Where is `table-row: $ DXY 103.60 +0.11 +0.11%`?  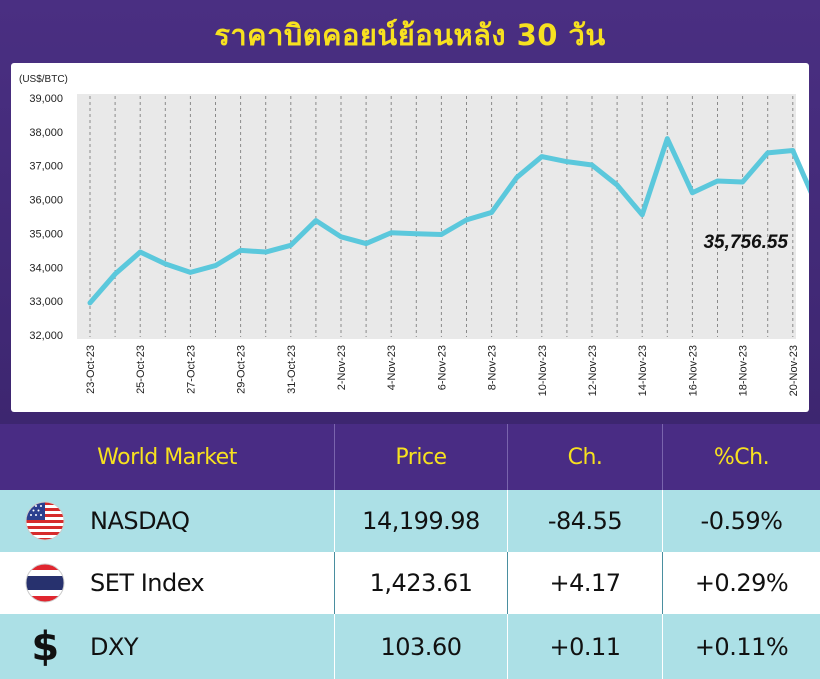 table-row: $ DXY 103.60 +0.11 +0.11% is located at coordinates (410, 646).